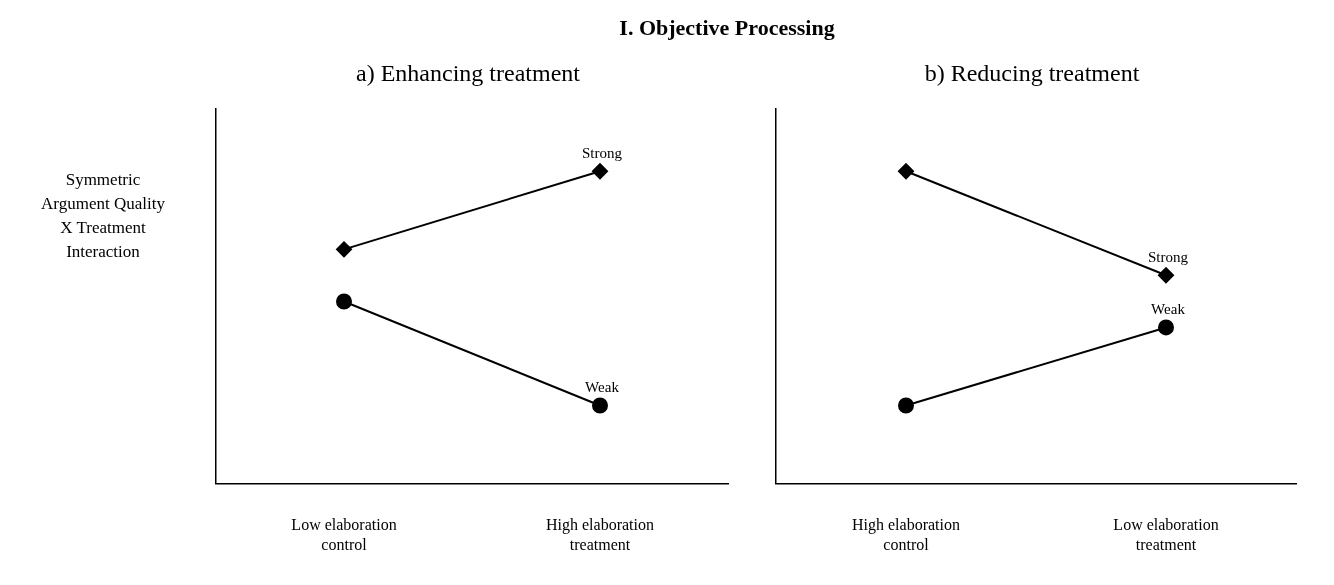 This screenshot has width=1334, height=585. I want to click on chart-title: a) Enhancing treatment, so click(468, 72).